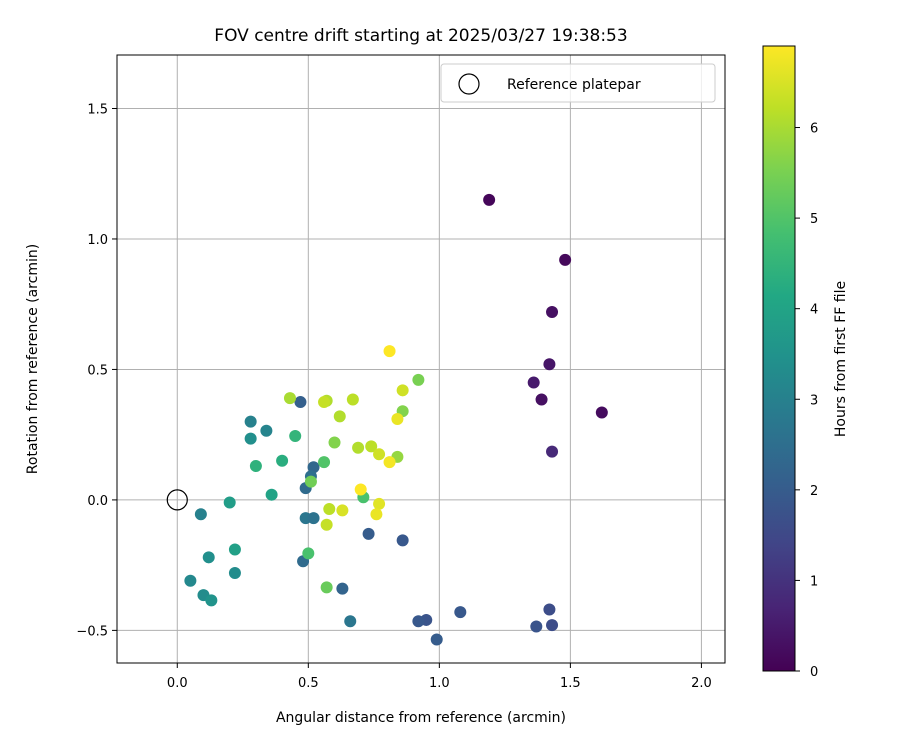  I want to click on colorbar-tick-label: 5, so click(814, 219).